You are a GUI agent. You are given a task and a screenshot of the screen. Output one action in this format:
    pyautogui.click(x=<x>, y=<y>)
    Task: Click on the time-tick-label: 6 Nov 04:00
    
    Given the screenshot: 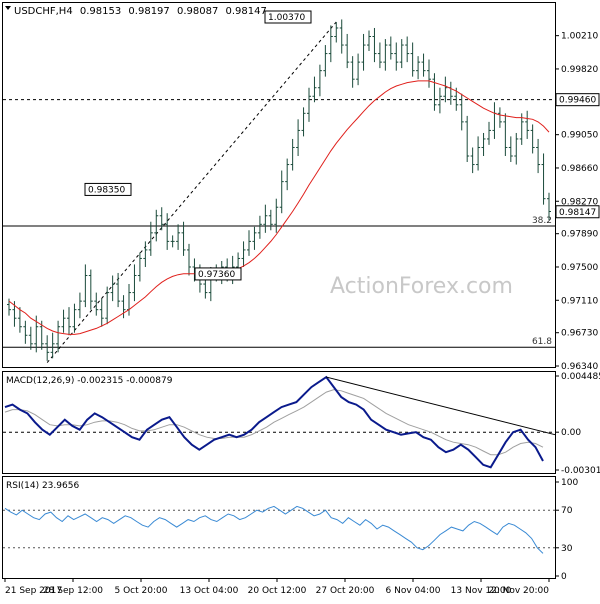 What is the action you would take?
    pyautogui.click(x=413, y=591)
    